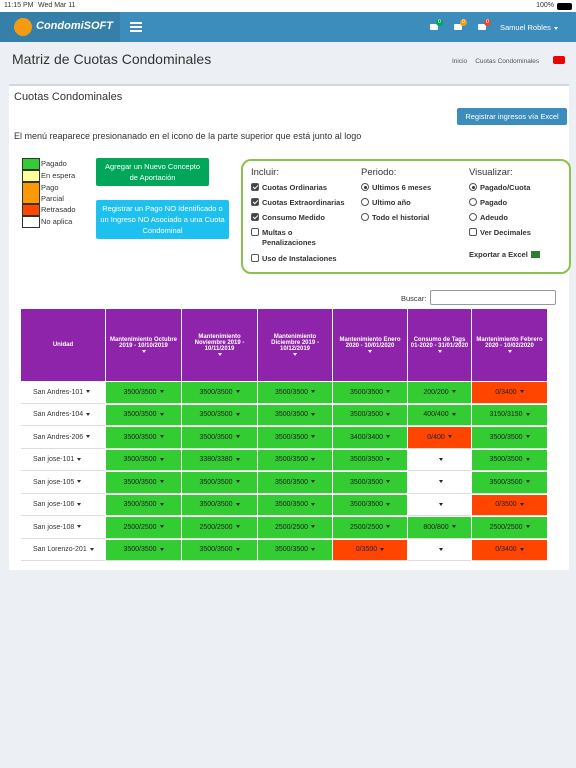  Describe the element at coordinates (516, 188) in the screenshot. I see `filter-option: Pagado/Cuota` at that location.